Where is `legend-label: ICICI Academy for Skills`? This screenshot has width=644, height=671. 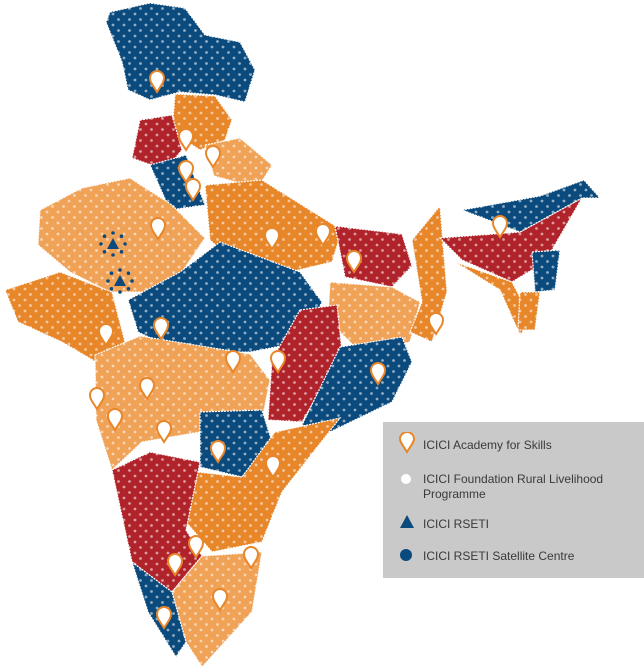 legend-label: ICICI Academy for Skills is located at coordinates (487, 445).